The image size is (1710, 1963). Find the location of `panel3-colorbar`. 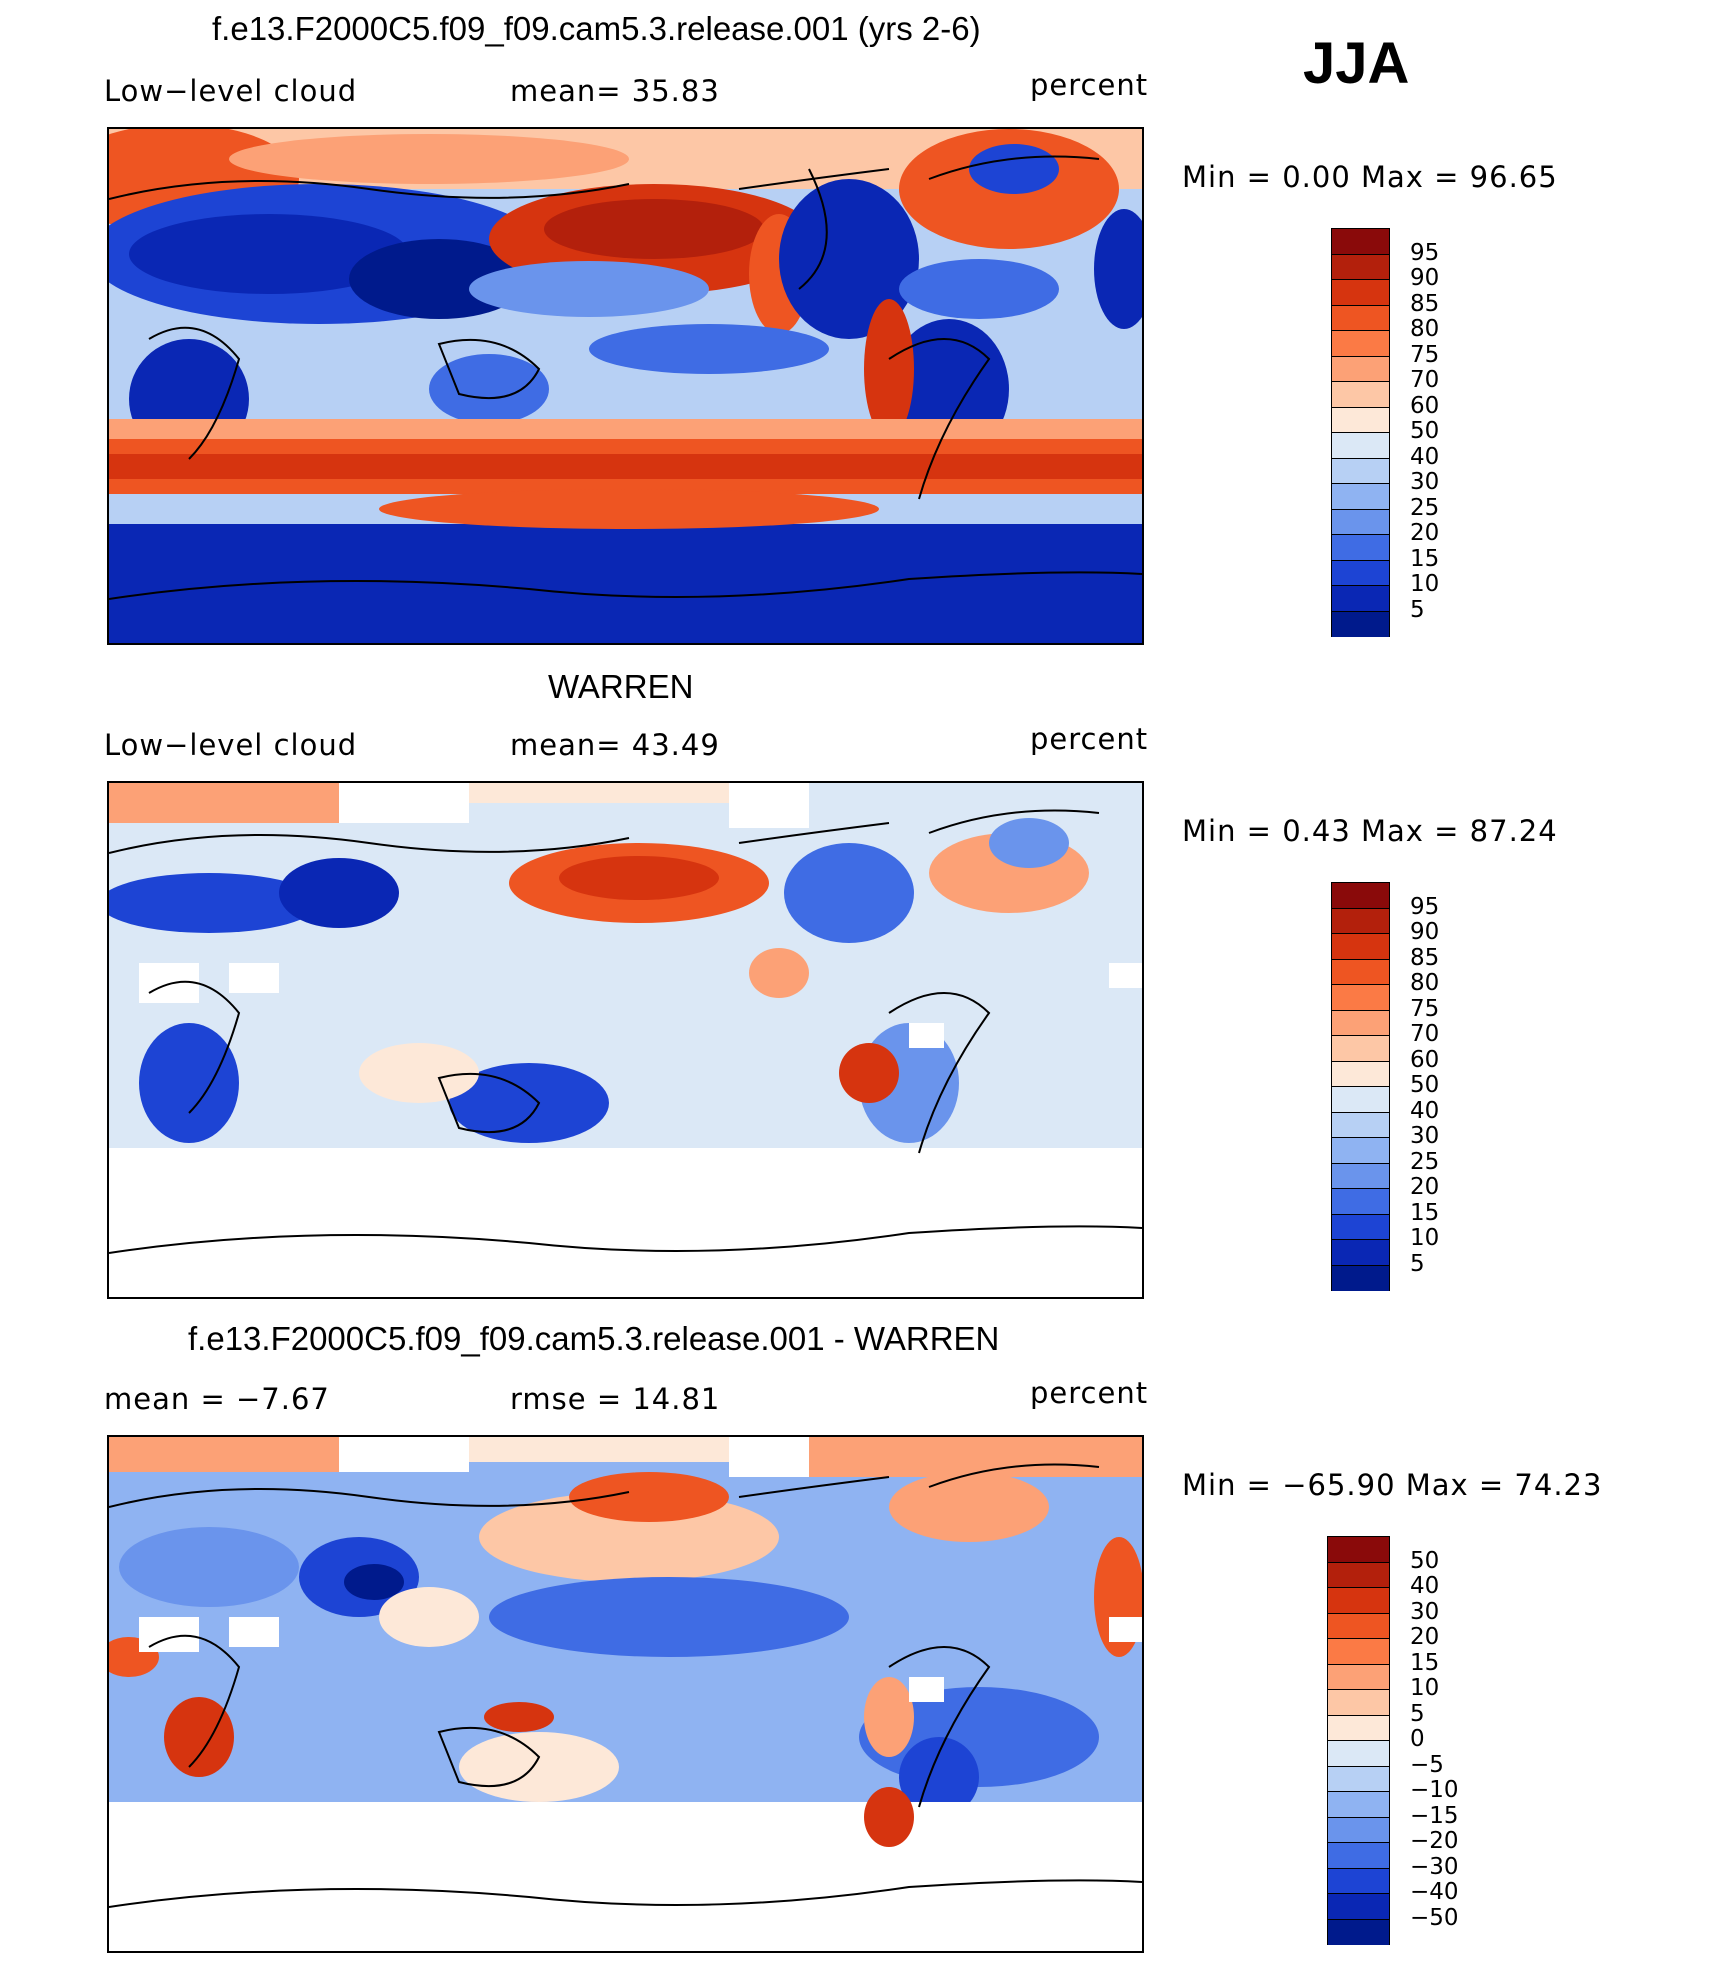

panel3-colorbar is located at coordinates (1358, 1740).